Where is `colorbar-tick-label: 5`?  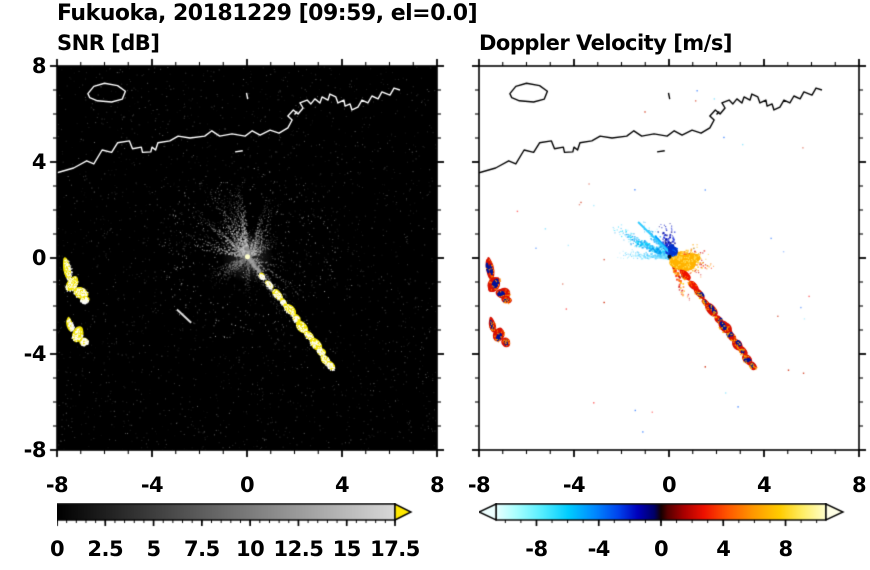 colorbar-tick-label: 5 is located at coordinates (154, 549).